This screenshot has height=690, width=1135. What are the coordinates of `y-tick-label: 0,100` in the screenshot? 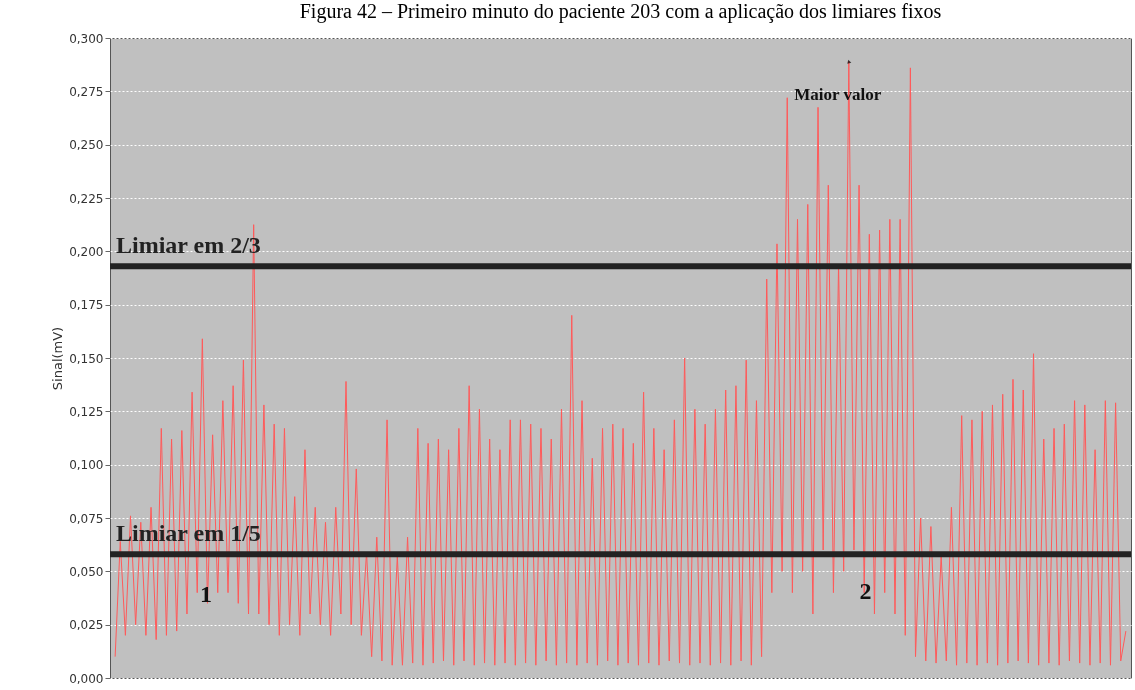 It's located at (86, 465).